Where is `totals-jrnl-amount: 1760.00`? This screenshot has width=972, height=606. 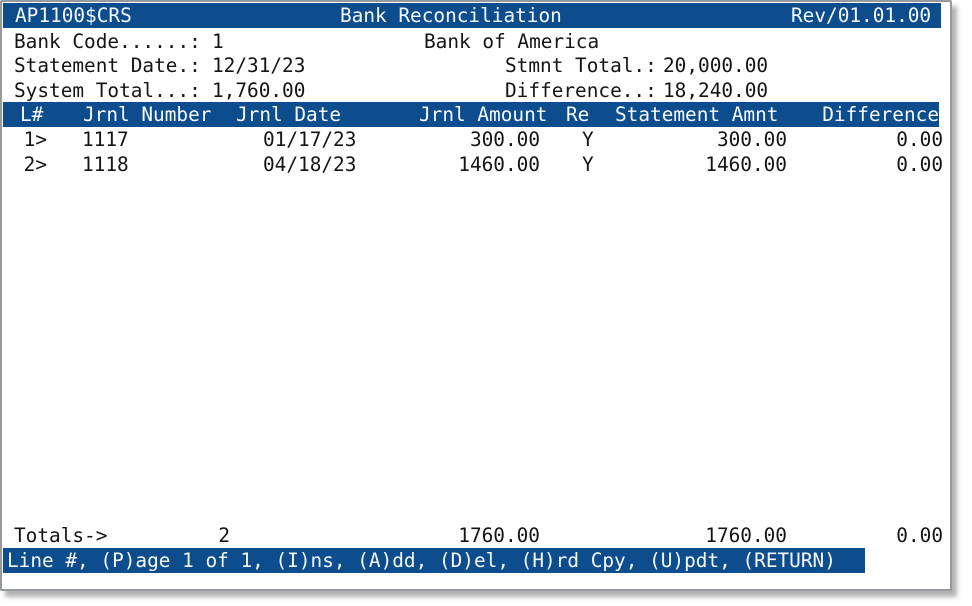
totals-jrnl-amount: 1760.00 is located at coordinates (499, 535).